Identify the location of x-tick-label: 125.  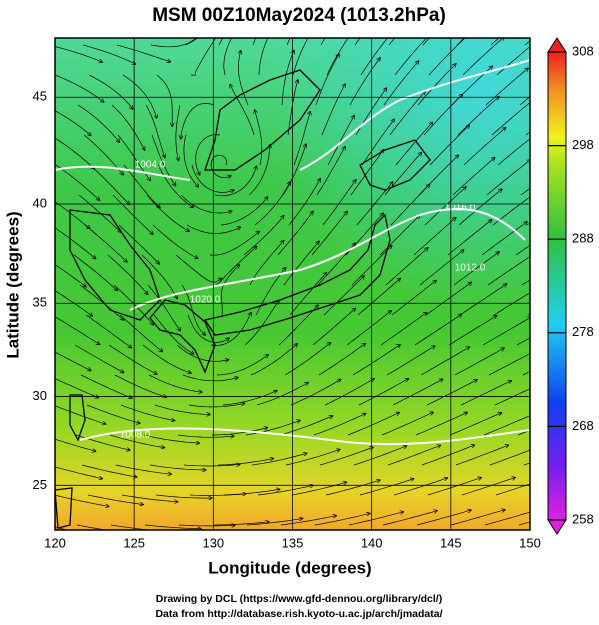
(134, 542).